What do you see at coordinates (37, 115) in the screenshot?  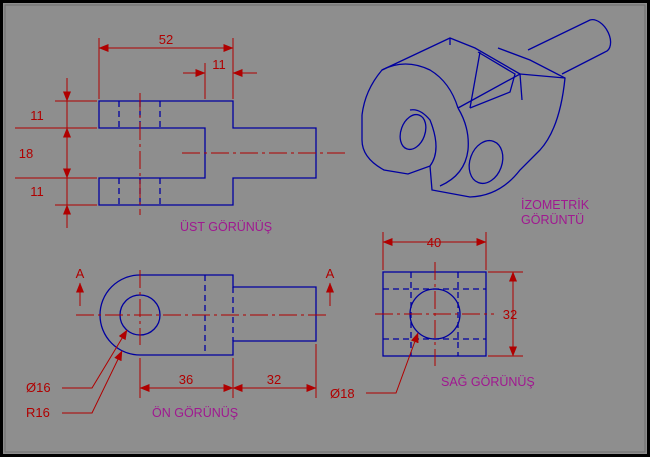 I see `dim-top-upper: 11` at bounding box center [37, 115].